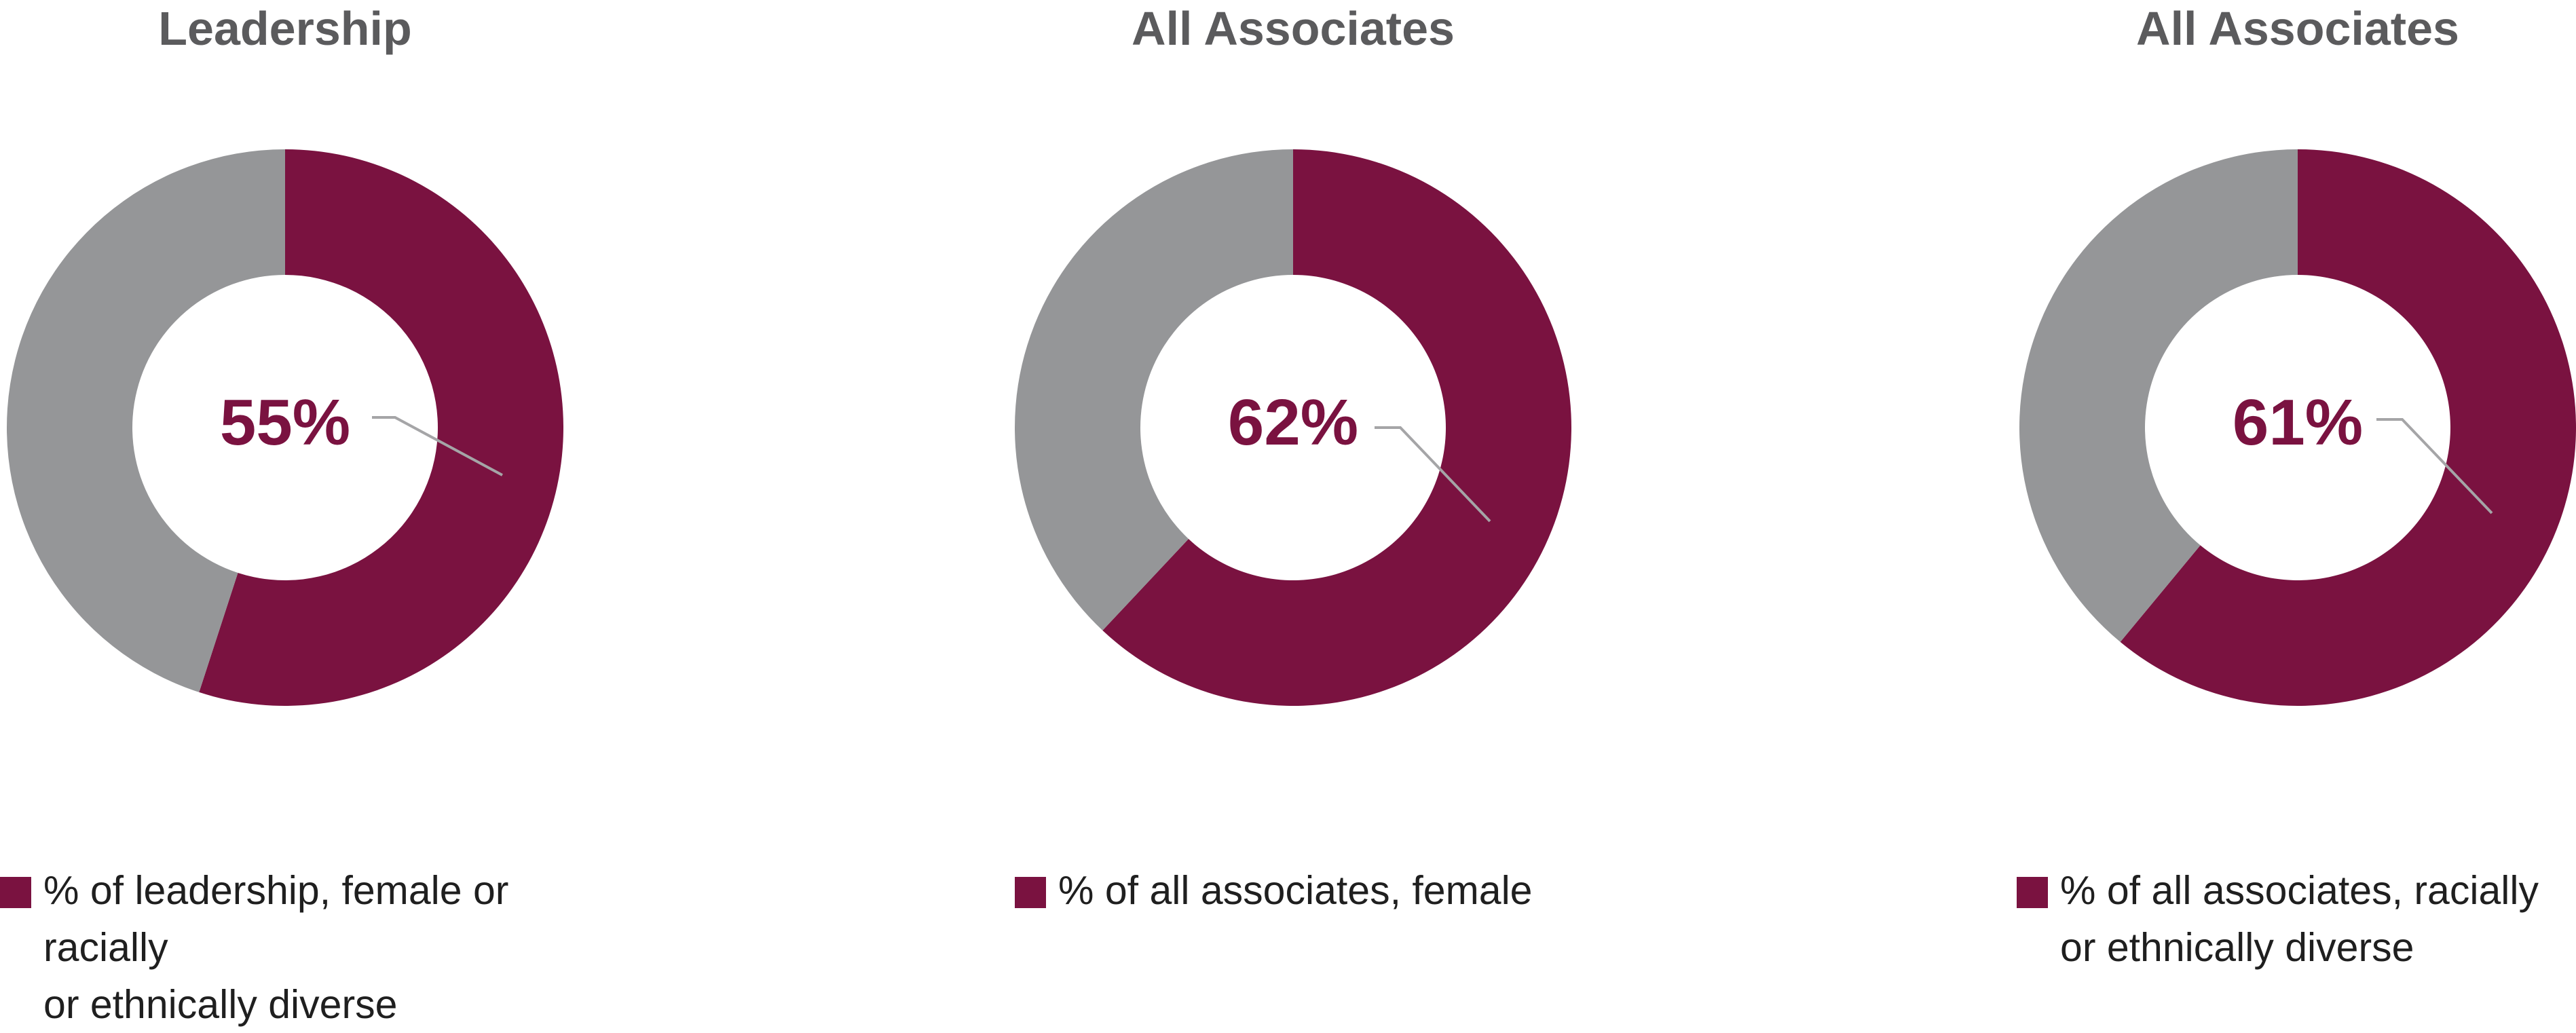 This screenshot has height=1033, width=2576. What do you see at coordinates (276, 919) in the screenshot?
I see `legend-label-line-1: % of leadership, female or racially` at bounding box center [276, 919].